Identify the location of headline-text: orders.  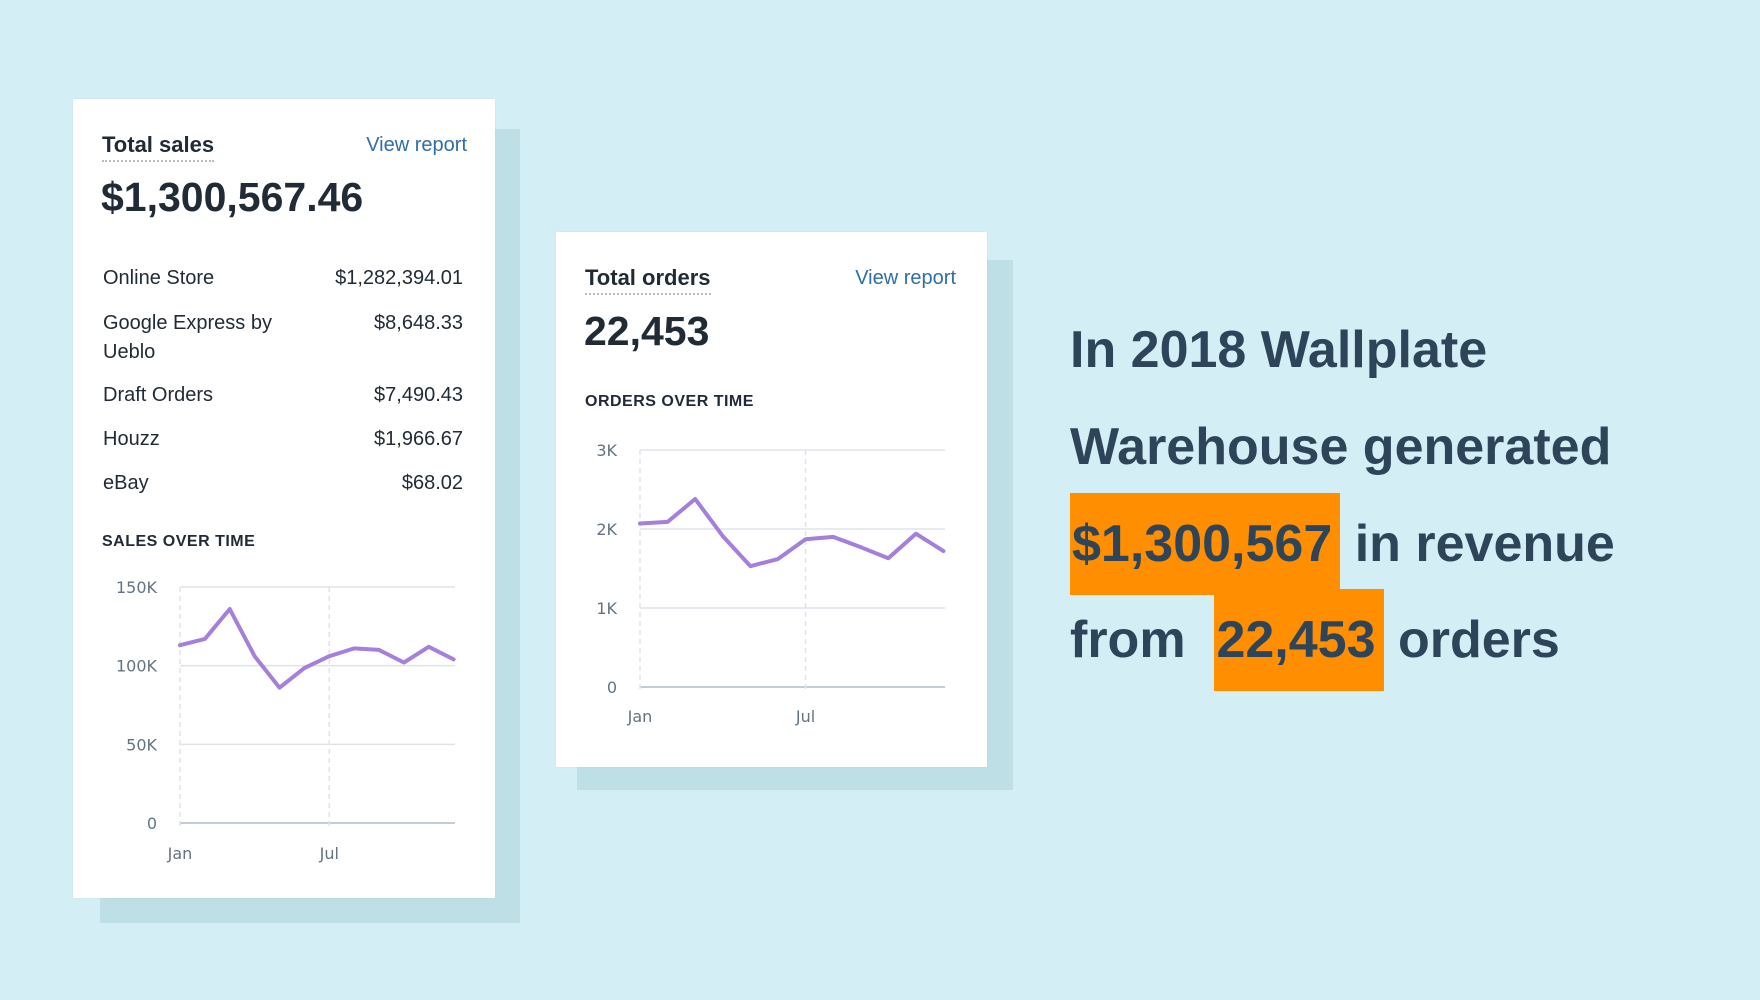
(1478, 640).